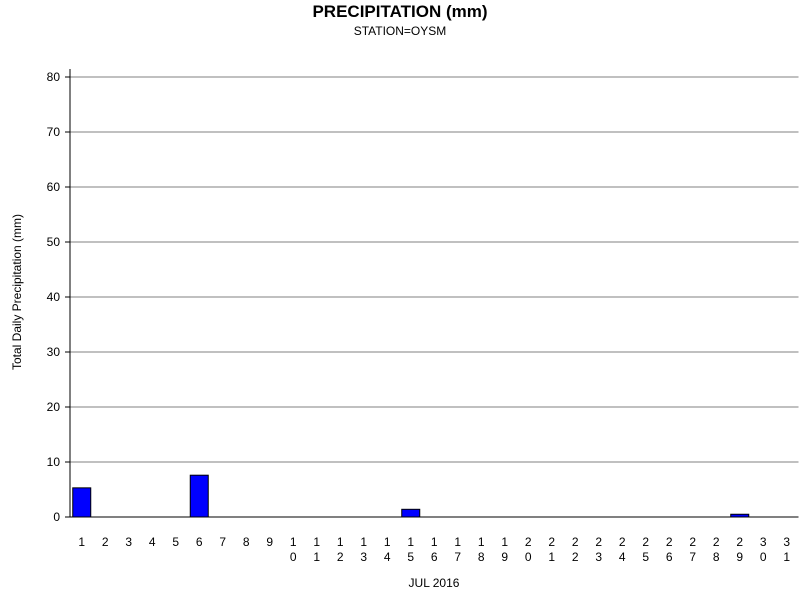 The width and height of the screenshot is (800, 600). What do you see at coordinates (54, 132) in the screenshot?
I see `y-tick-label: 70` at bounding box center [54, 132].